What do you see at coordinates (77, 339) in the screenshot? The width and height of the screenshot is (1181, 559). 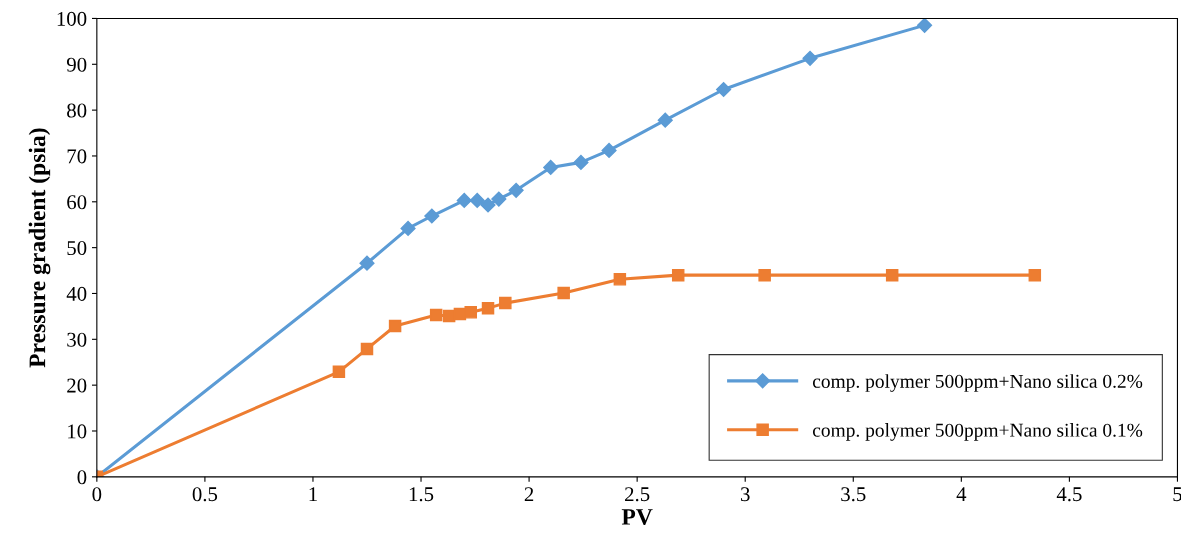 I see `y-tick-label: 30` at bounding box center [77, 339].